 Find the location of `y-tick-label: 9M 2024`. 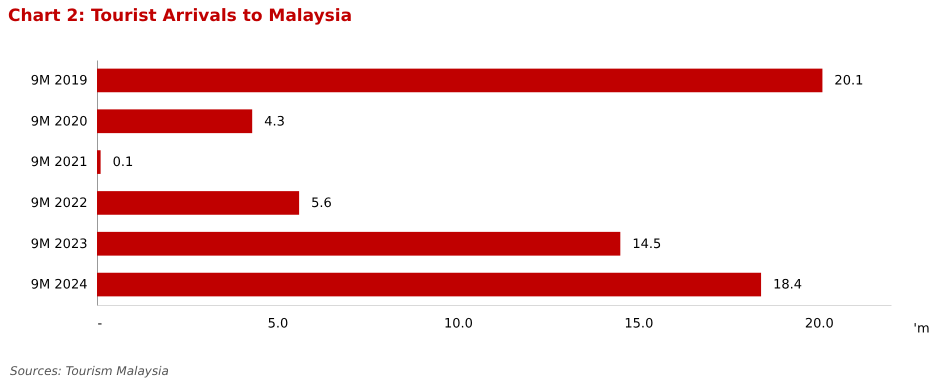

y-tick-label: 9M 2024 is located at coordinates (59, 285).